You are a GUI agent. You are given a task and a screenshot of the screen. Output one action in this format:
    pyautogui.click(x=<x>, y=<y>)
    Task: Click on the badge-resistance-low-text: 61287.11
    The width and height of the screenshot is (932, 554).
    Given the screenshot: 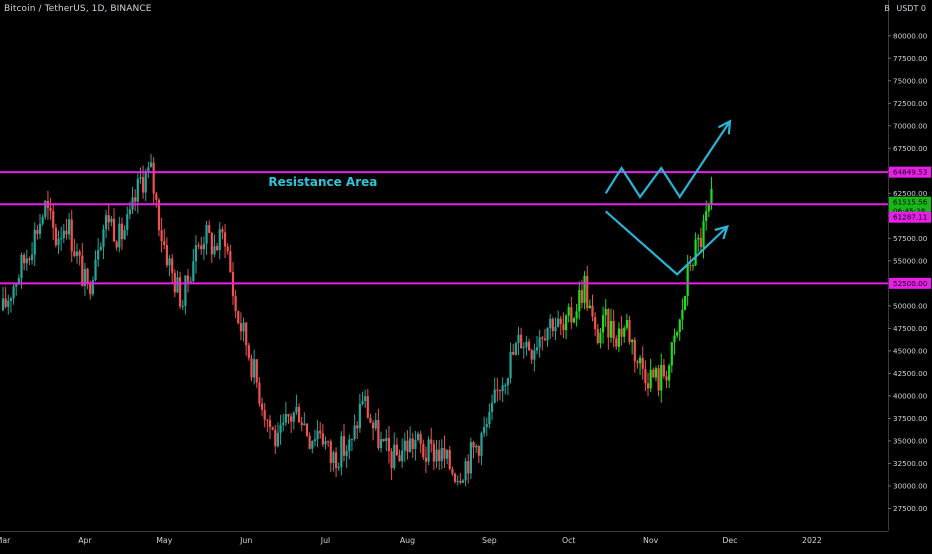 What is the action you would take?
    pyautogui.click(x=910, y=217)
    